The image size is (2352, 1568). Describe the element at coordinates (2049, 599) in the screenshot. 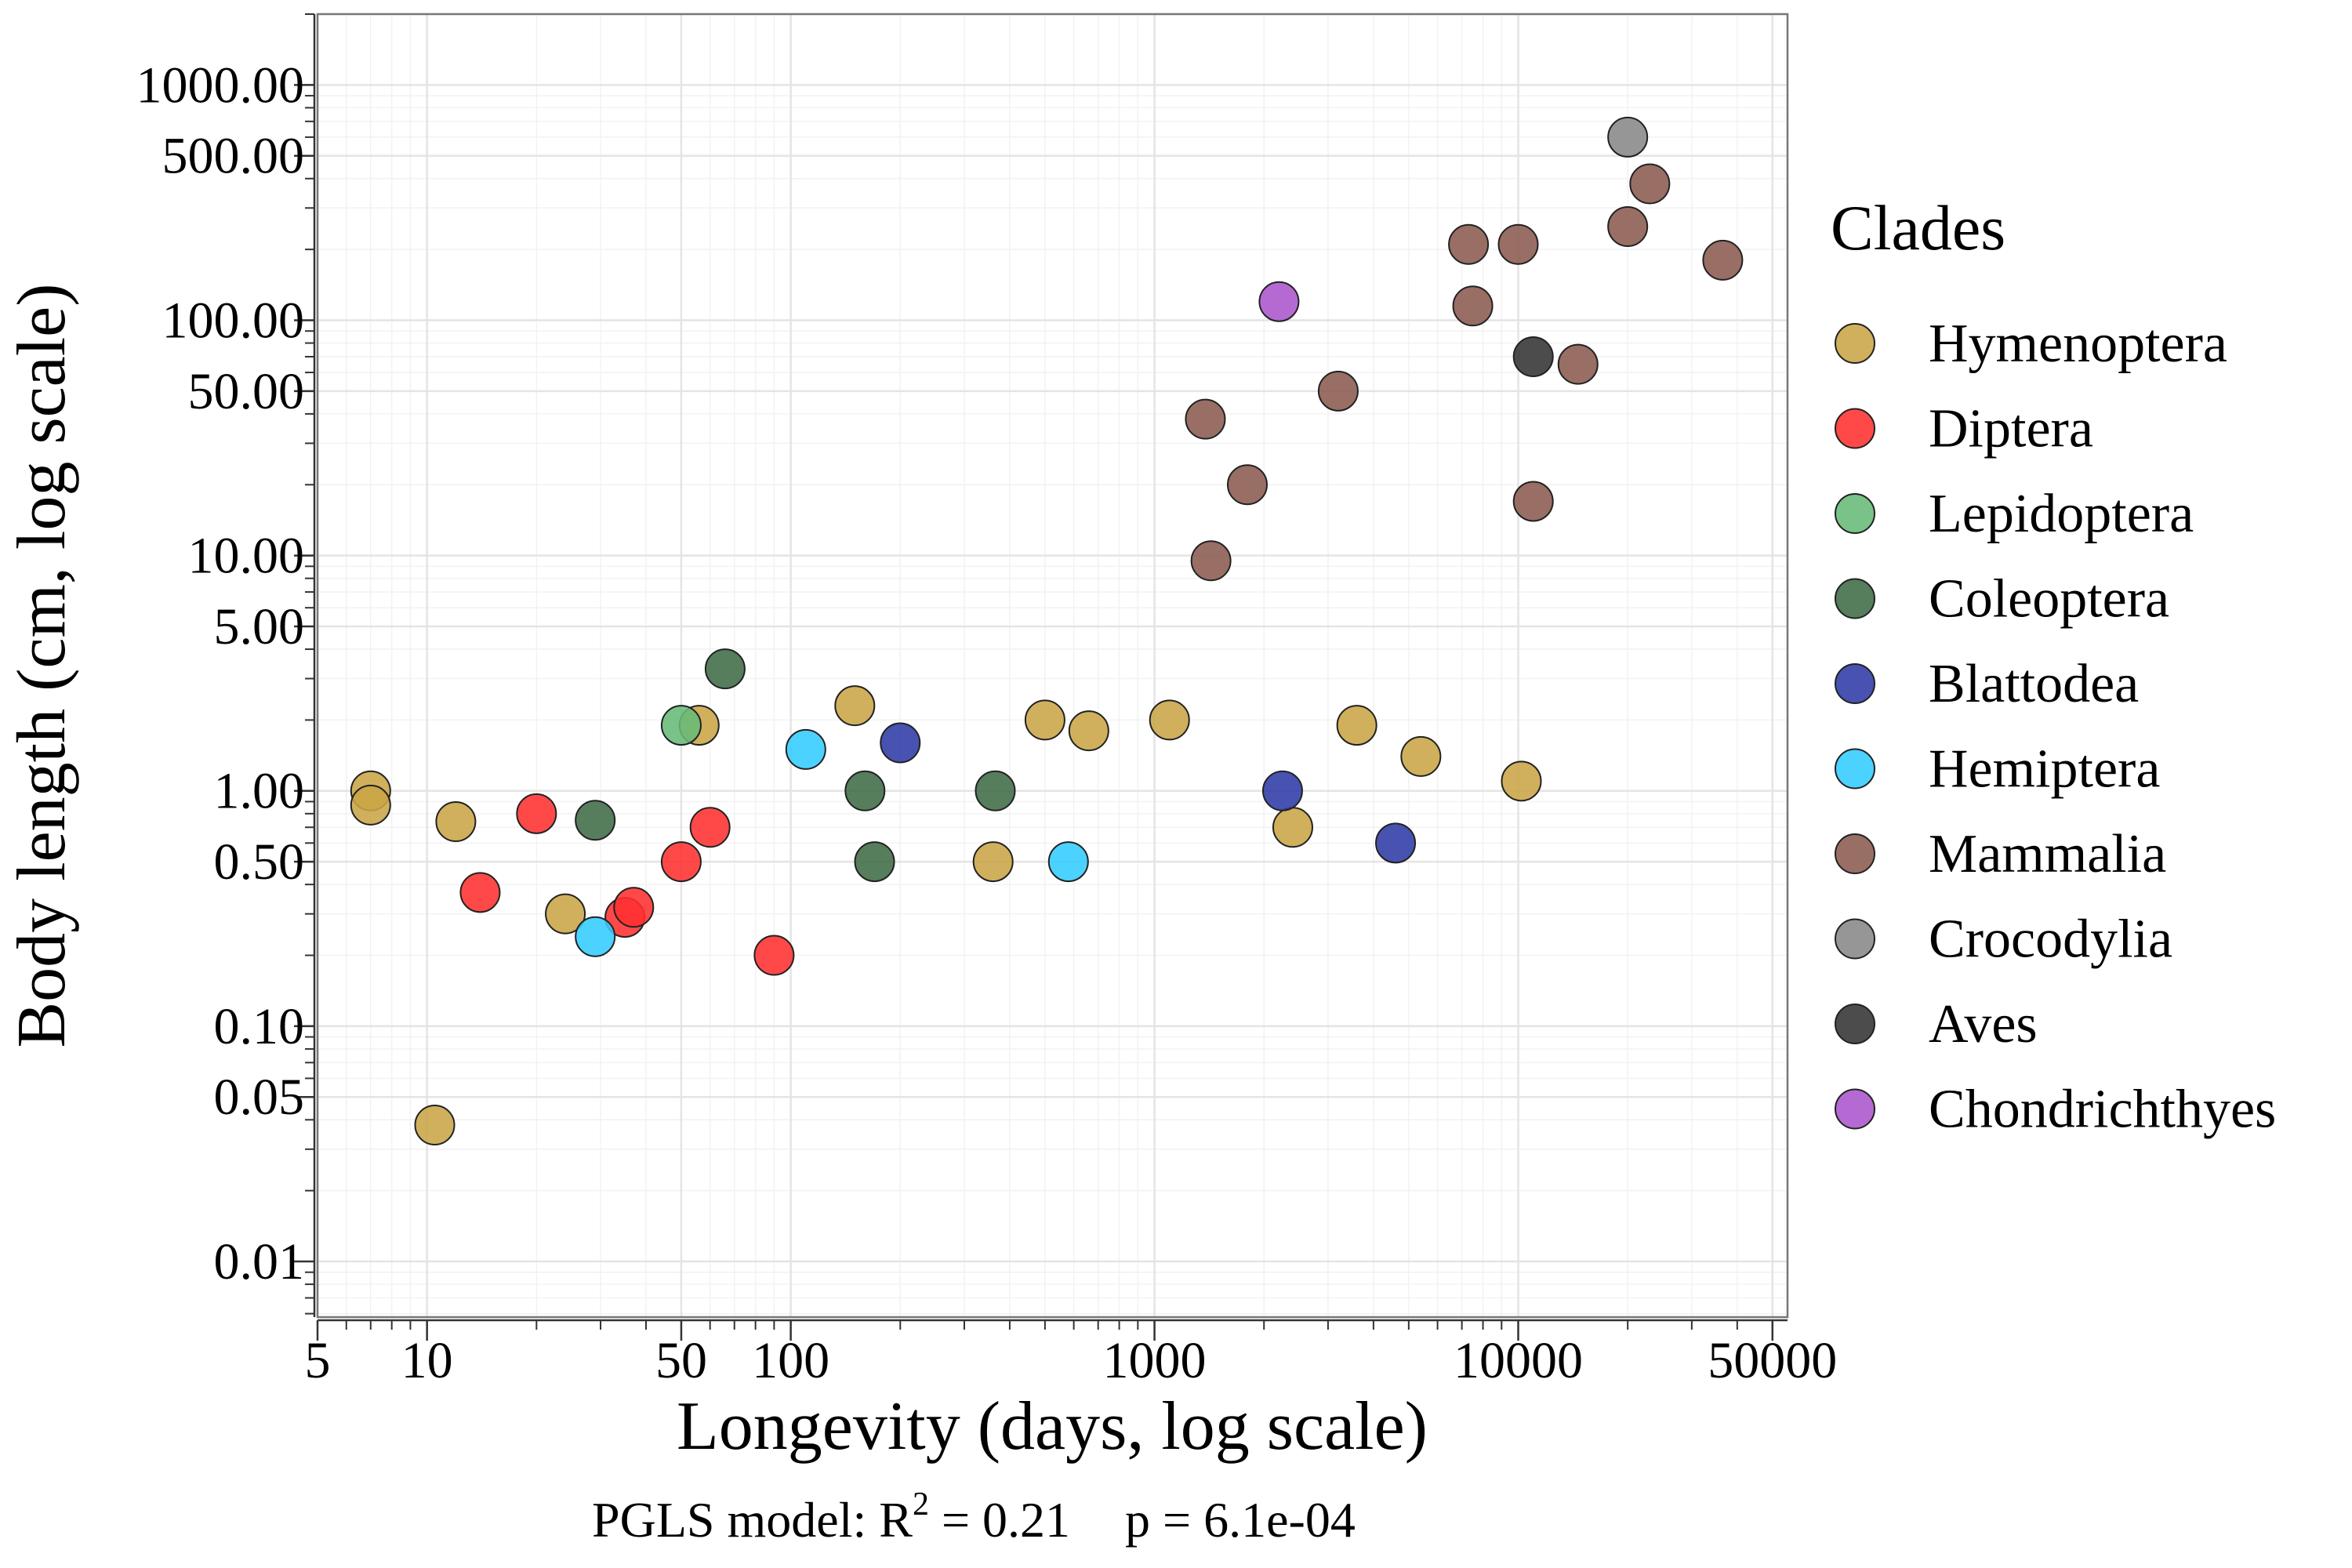

I see `legend-label: Coleoptera` at that location.